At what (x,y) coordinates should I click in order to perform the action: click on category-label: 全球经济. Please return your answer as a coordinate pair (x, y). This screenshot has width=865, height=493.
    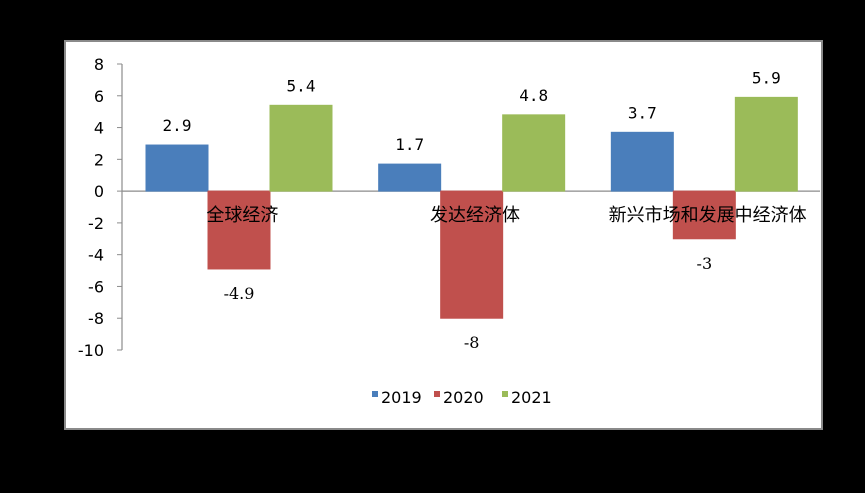
    Looking at the image, I should click on (242, 215).